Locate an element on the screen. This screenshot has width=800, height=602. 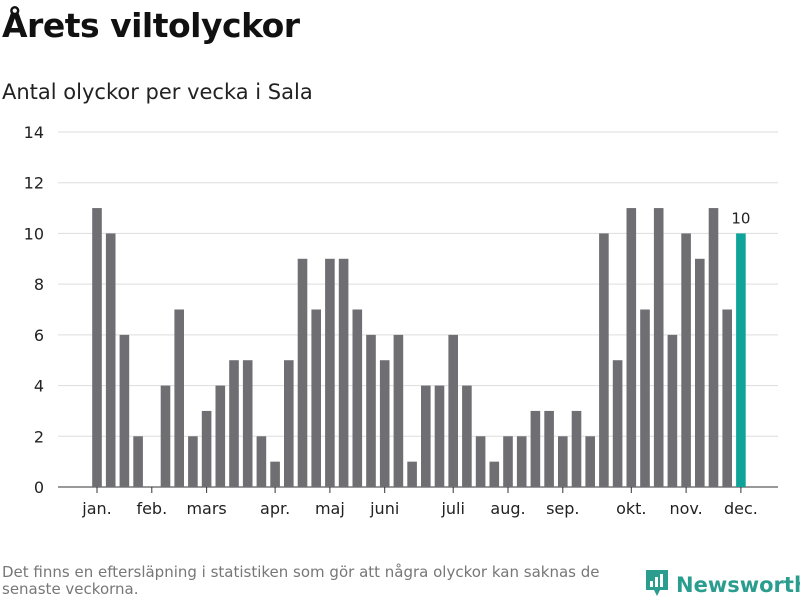
x-tick-label: sep. is located at coordinates (562, 508).